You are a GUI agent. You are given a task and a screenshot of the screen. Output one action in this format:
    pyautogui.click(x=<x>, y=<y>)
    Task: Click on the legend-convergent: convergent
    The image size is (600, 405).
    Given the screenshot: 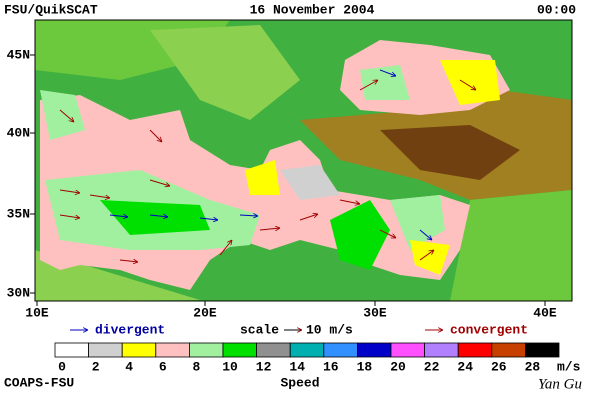 What is the action you would take?
    pyautogui.click(x=489, y=329)
    